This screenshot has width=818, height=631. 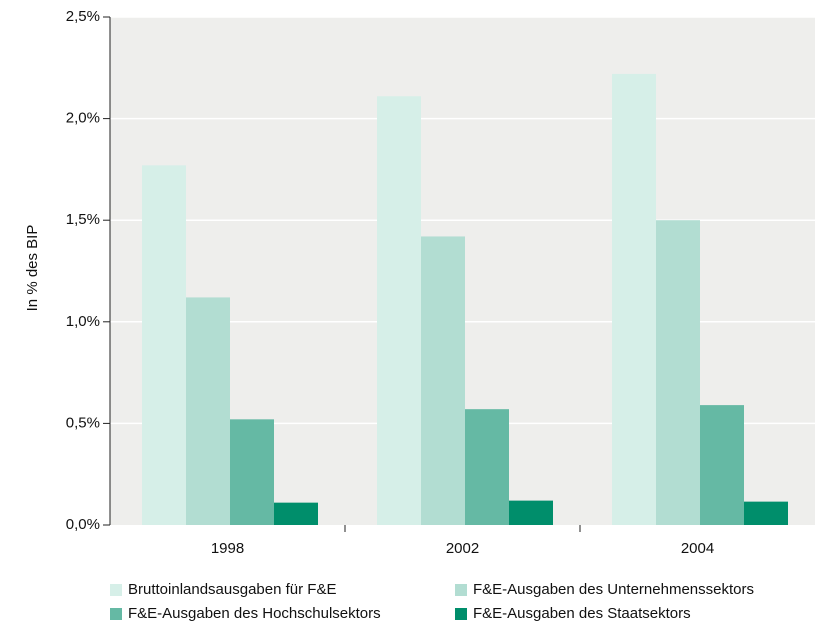 I want to click on y-tick-label: 0,0%, so click(x=83, y=524).